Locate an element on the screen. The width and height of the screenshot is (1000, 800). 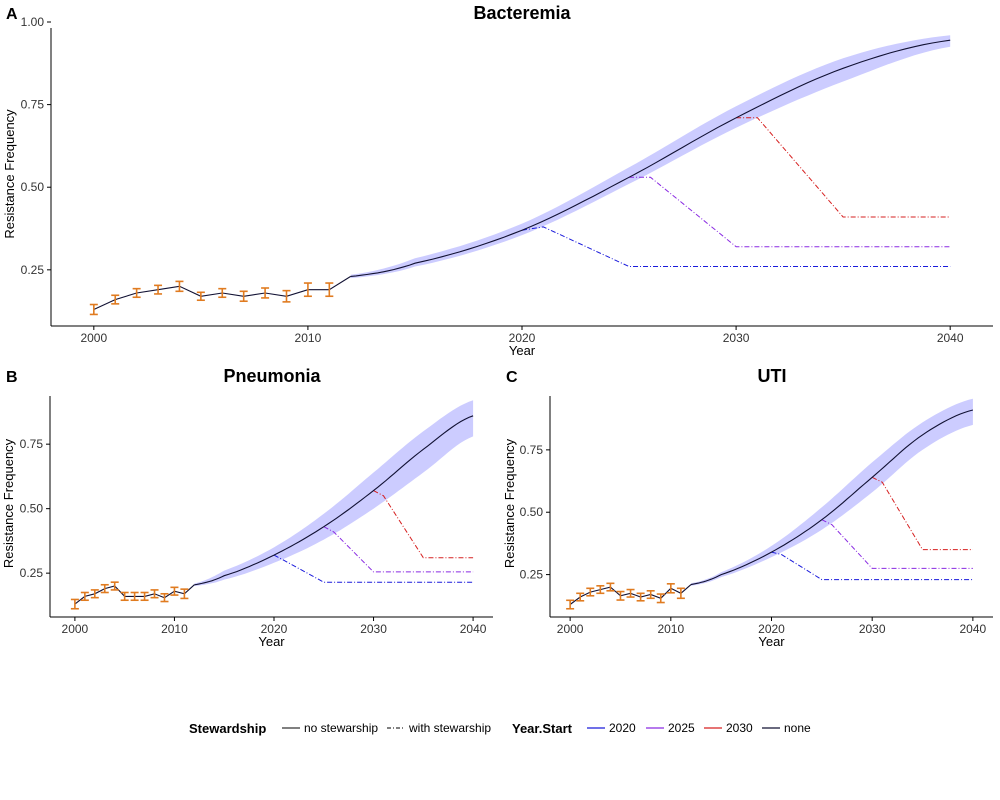
x-tick-label-2020-pneumonia: 2020 is located at coordinates (274, 629).